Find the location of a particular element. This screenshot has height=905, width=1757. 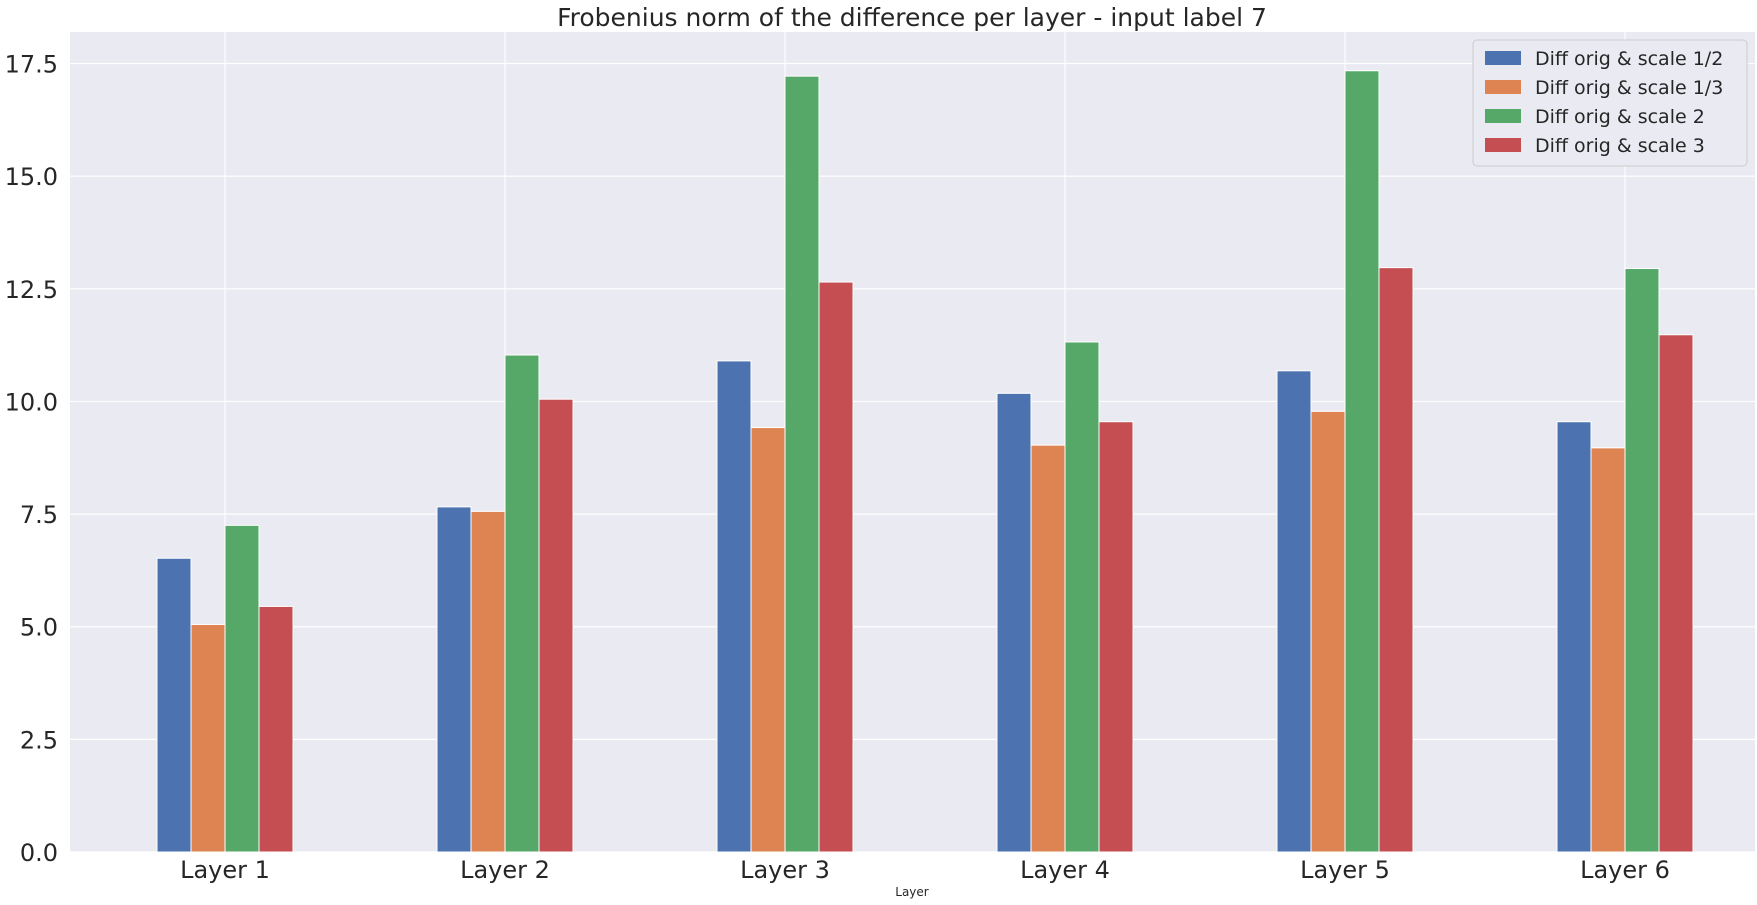

legend-box is located at coordinates (1610, 103).